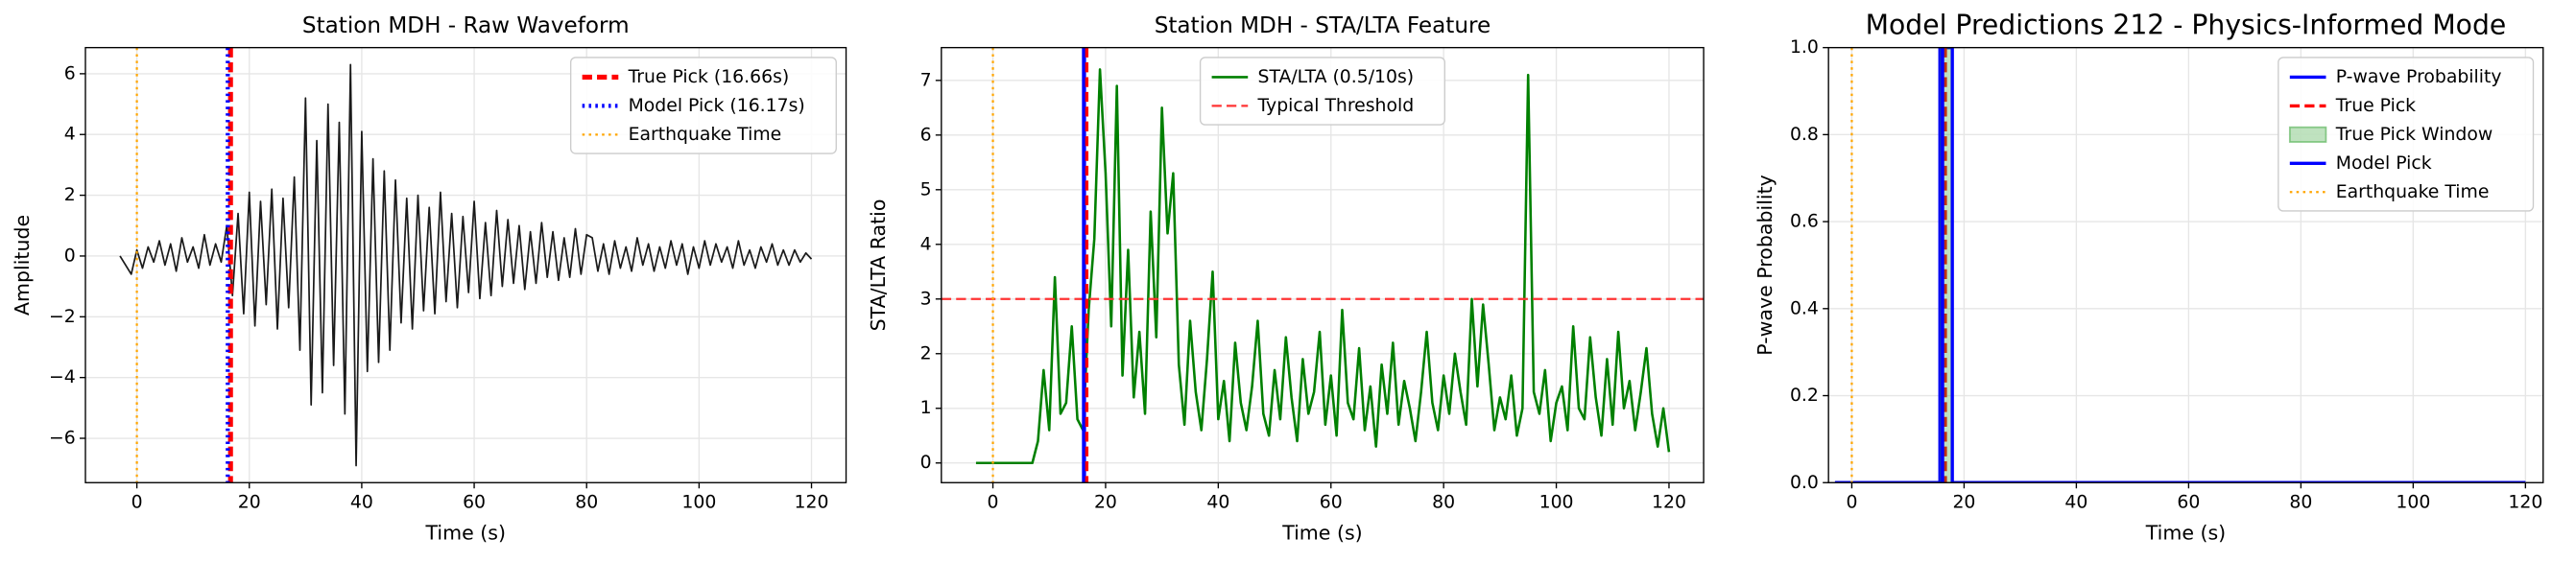 The height and width of the screenshot is (562, 2576). I want to click on y-tick-label: 0.6, so click(1804, 222).